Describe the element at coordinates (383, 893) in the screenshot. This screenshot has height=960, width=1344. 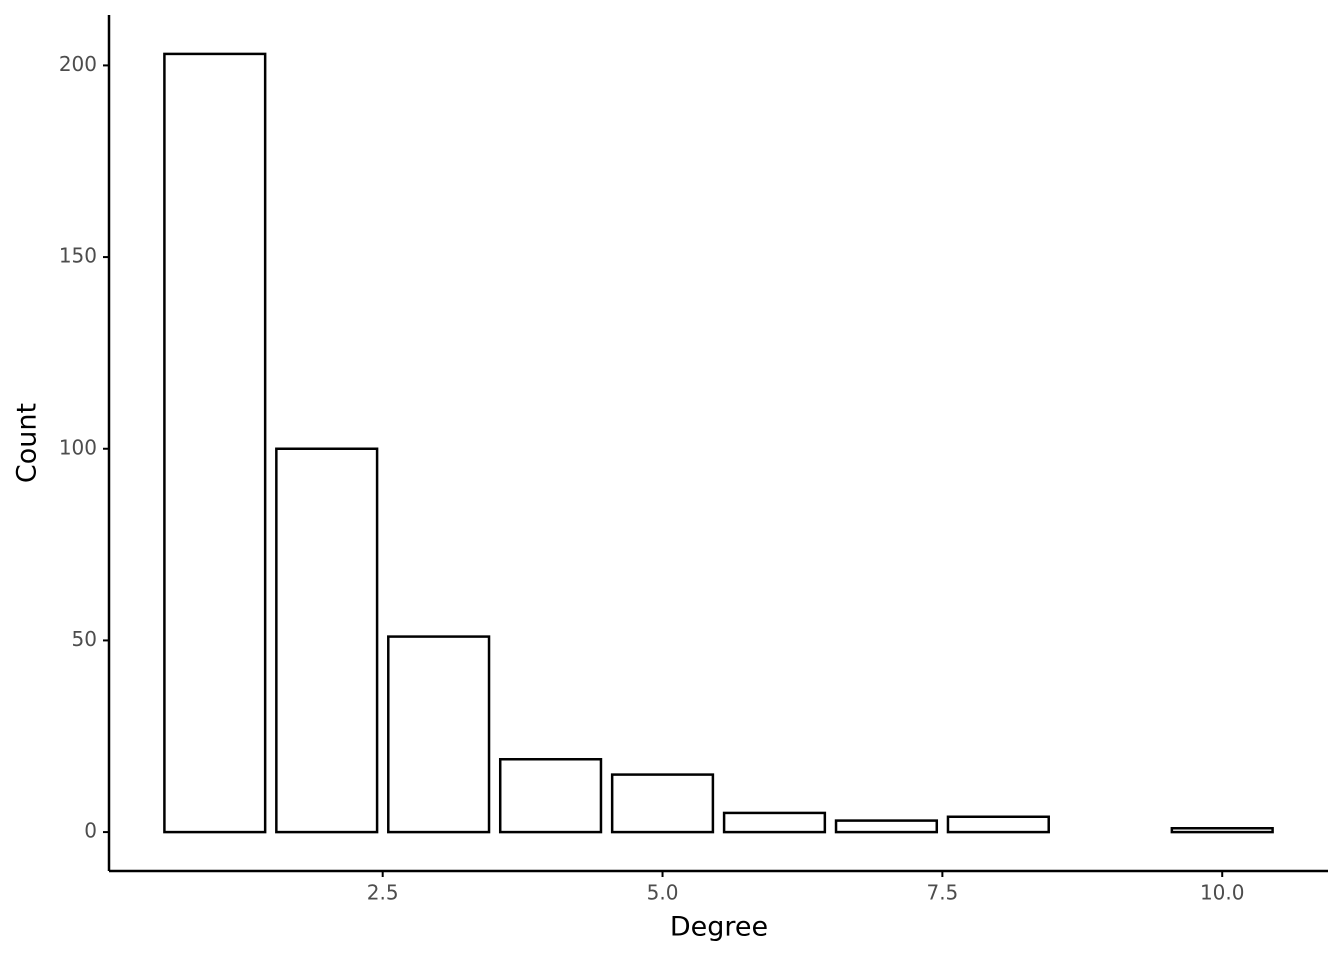
I see `x-tick-label: 2.5` at that location.